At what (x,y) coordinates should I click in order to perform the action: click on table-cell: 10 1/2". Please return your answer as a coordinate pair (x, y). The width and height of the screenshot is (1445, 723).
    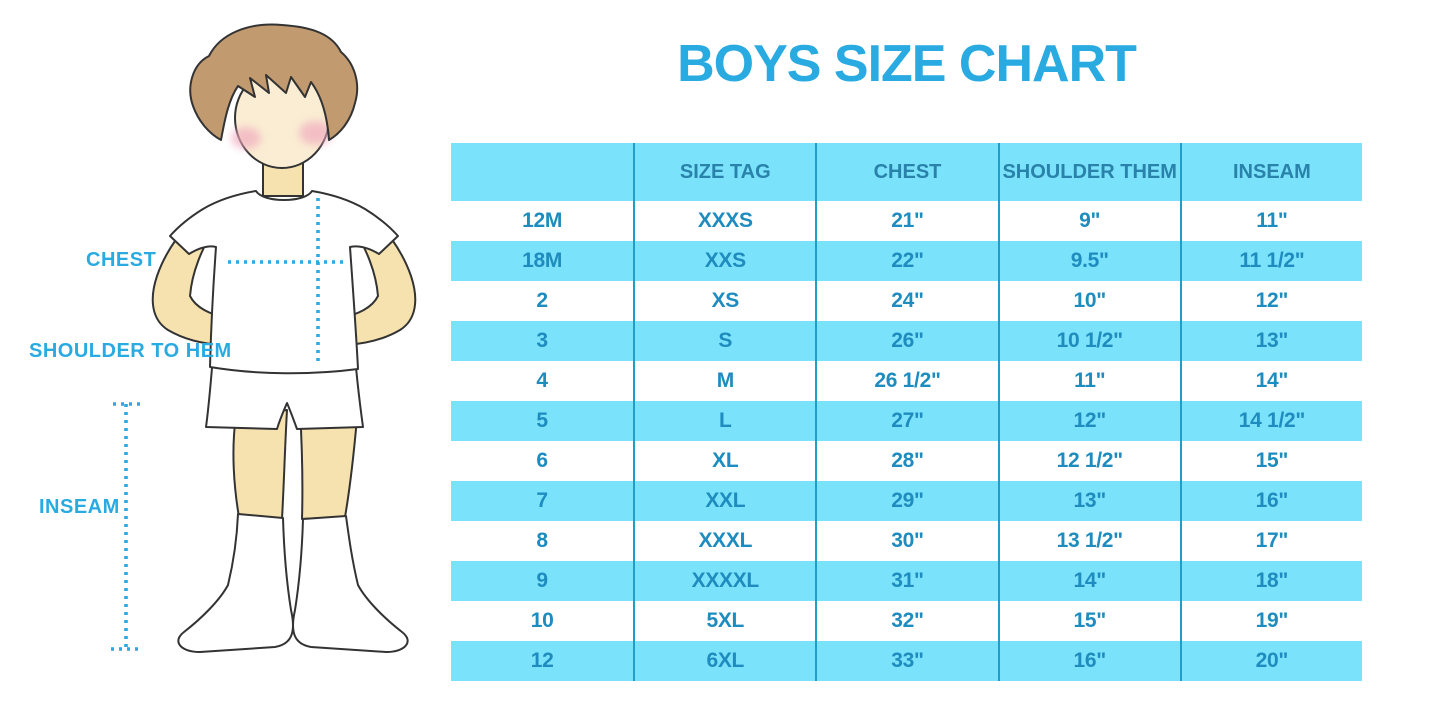
    Looking at the image, I should click on (1088, 341).